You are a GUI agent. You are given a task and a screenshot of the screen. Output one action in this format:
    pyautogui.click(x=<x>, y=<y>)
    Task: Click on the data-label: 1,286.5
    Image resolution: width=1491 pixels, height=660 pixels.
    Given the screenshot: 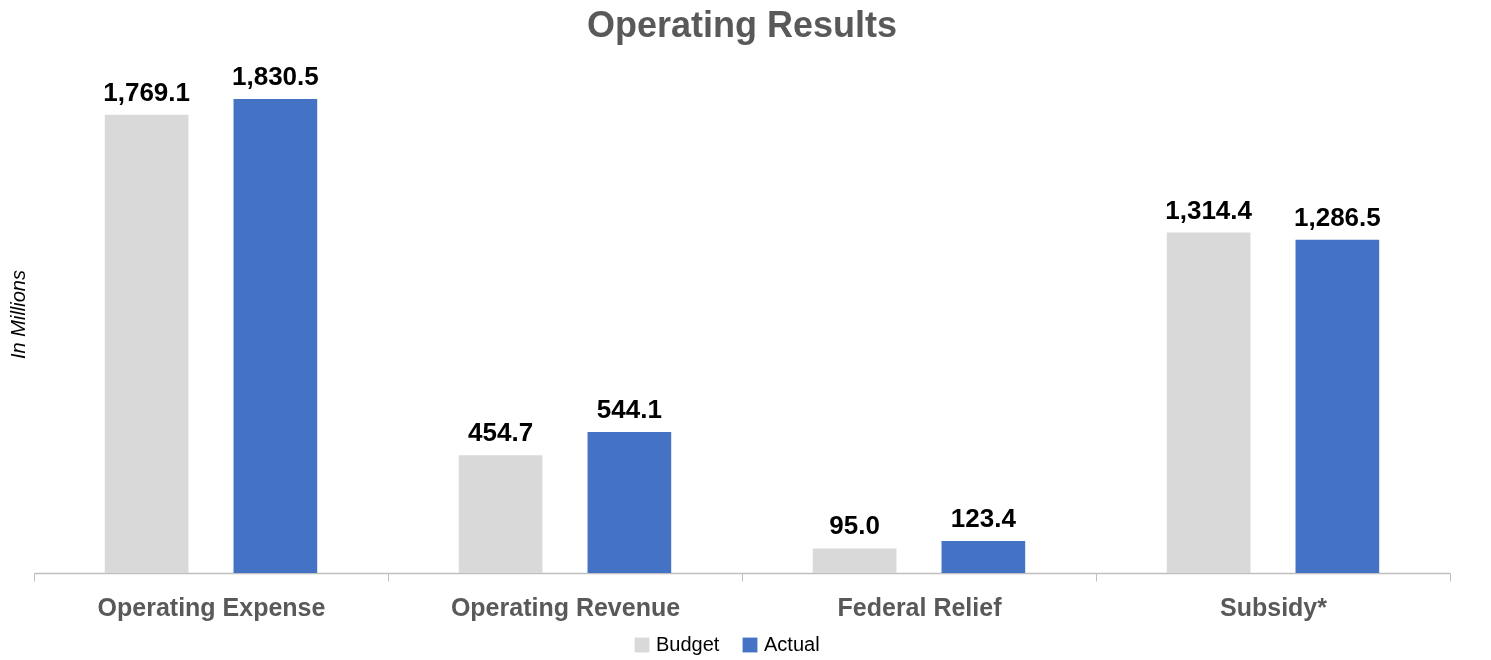 What is the action you would take?
    pyautogui.click(x=1337, y=216)
    